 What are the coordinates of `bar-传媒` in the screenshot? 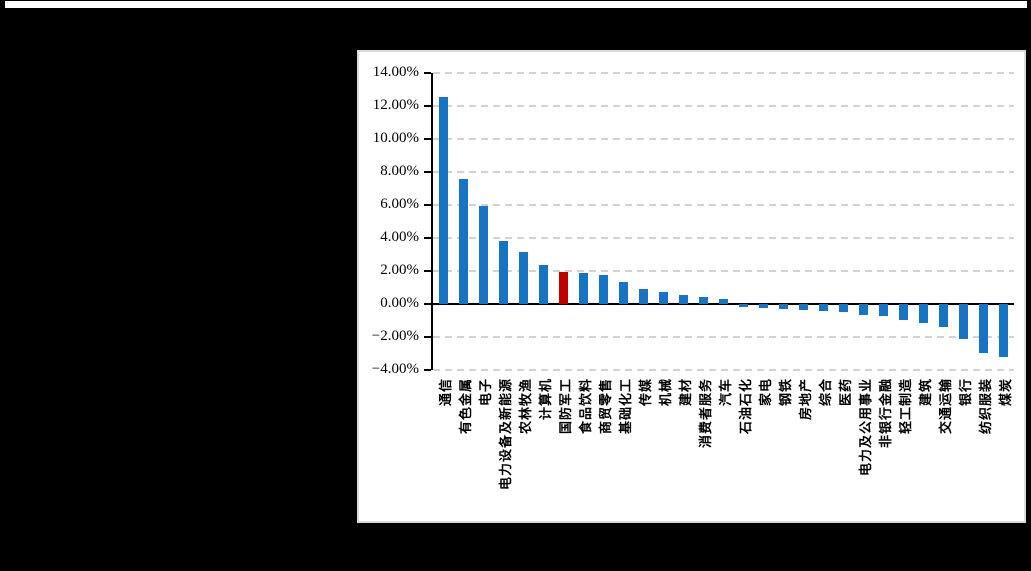 It's located at (643, 296).